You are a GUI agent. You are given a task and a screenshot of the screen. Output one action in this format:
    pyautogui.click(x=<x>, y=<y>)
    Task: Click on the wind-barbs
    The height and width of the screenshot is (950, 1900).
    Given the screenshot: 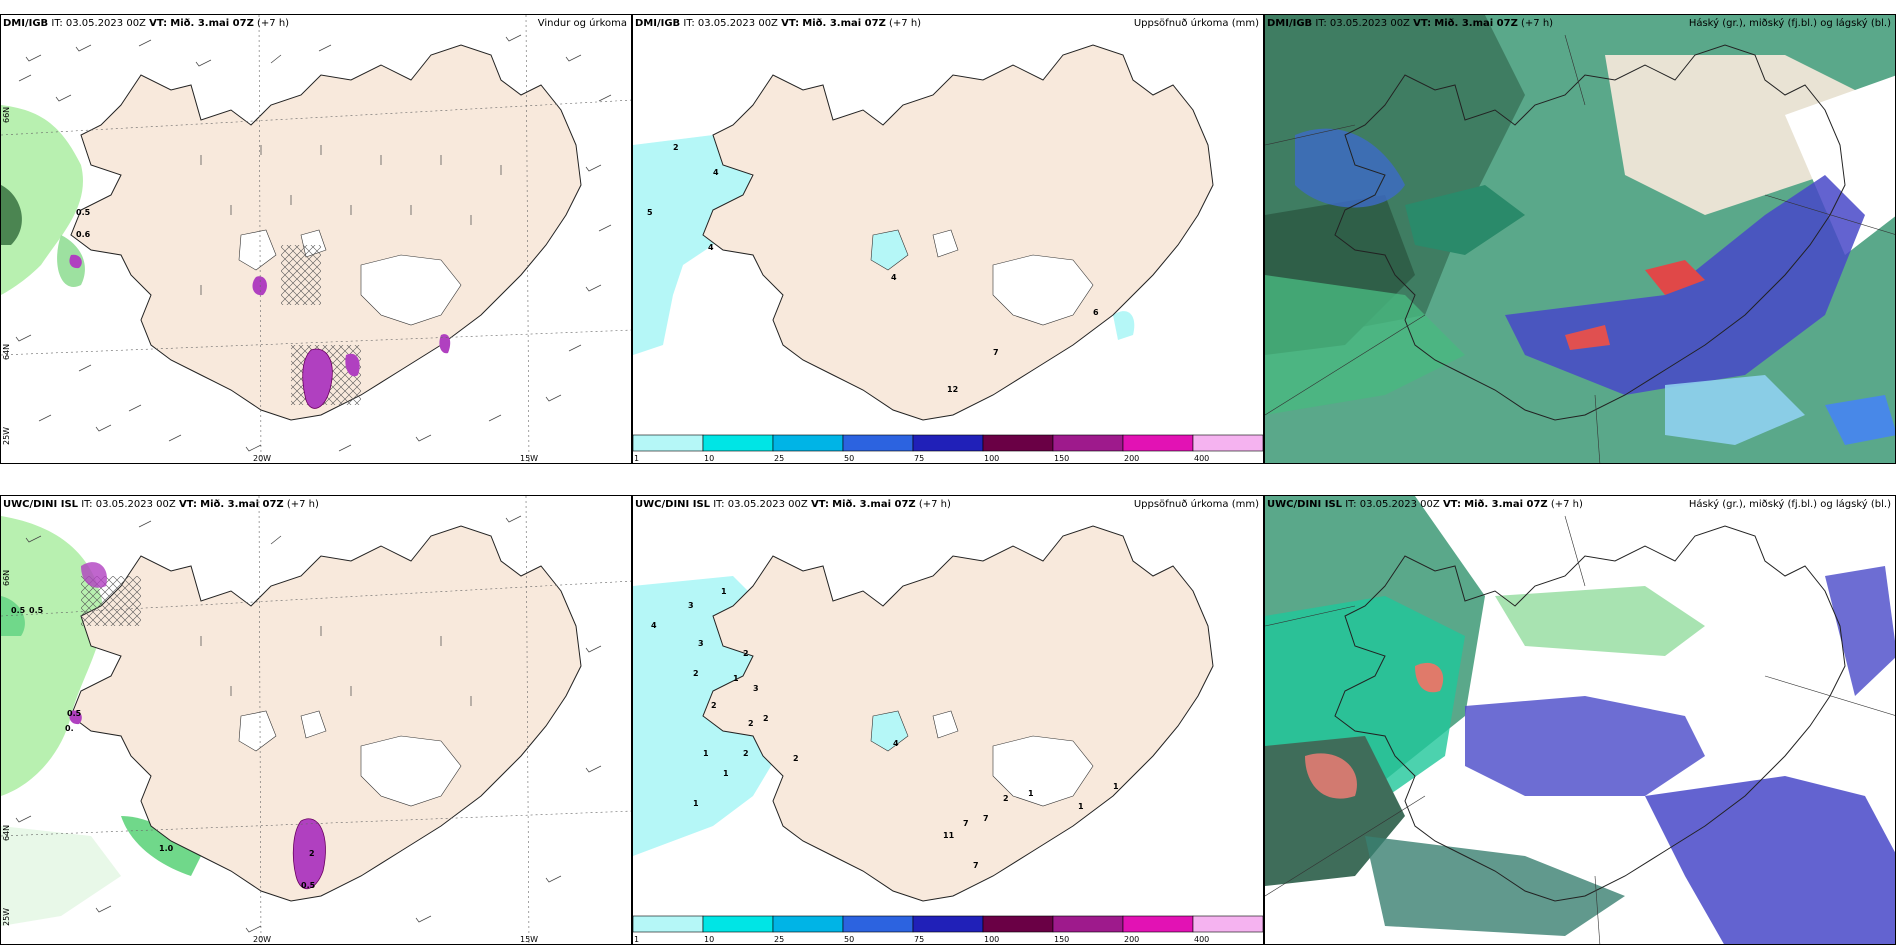 What is the action you would take?
    pyautogui.click(x=313, y=243)
    